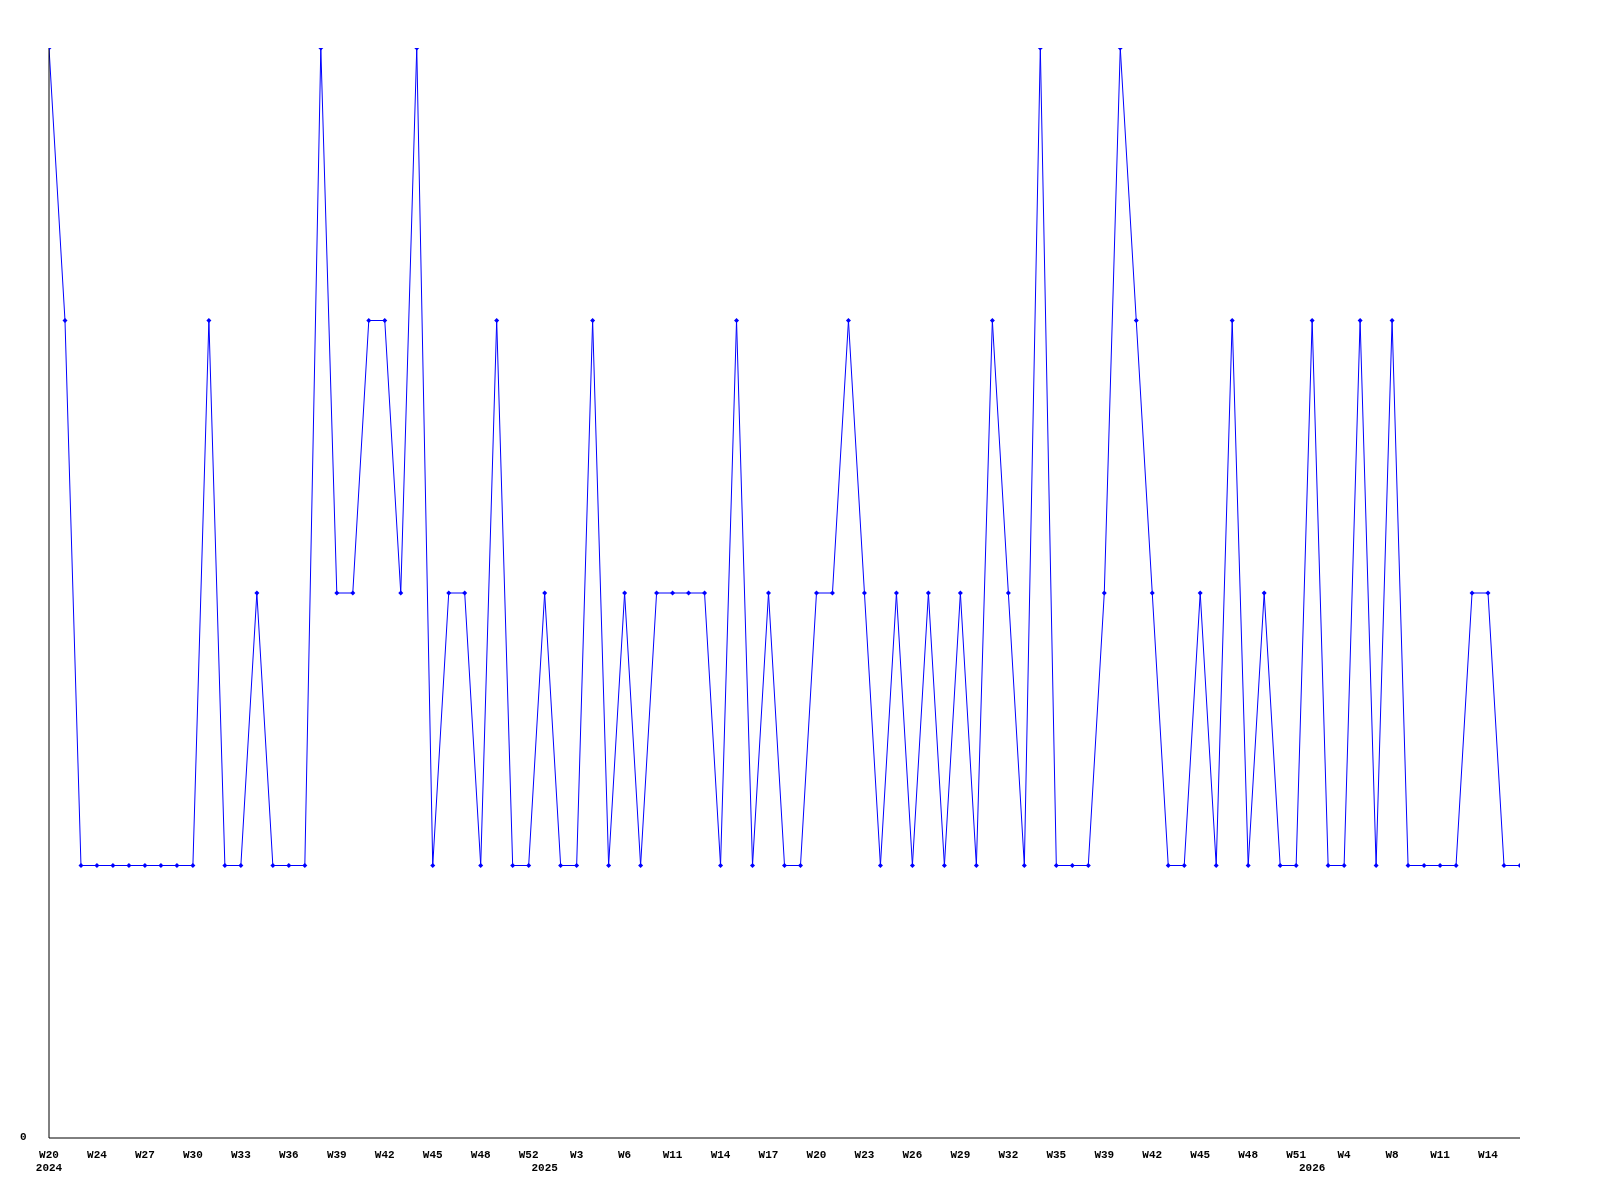 The width and height of the screenshot is (1600, 1200). Describe the element at coordinates (912, 1155) in the screenshot. I see `x-tick-label: W26` at that location.